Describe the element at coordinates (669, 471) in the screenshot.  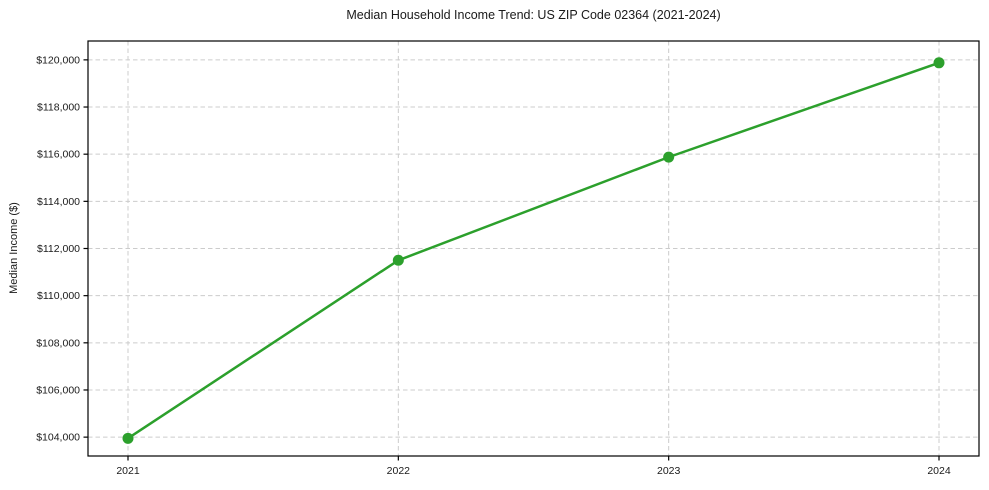
I see `x-tick-label: 2023` at that location.